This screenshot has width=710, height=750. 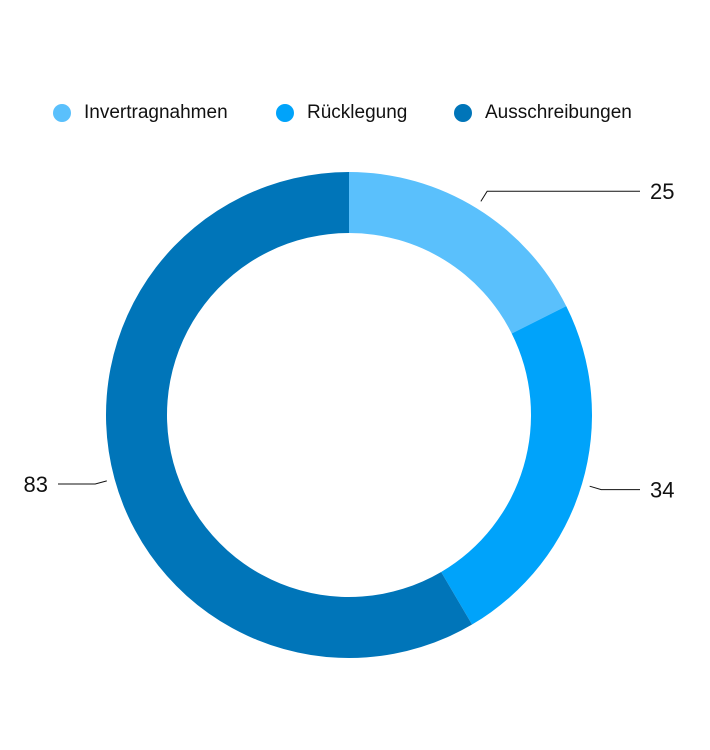 I want to click on value-label: 34, so click(x=662, y=489).